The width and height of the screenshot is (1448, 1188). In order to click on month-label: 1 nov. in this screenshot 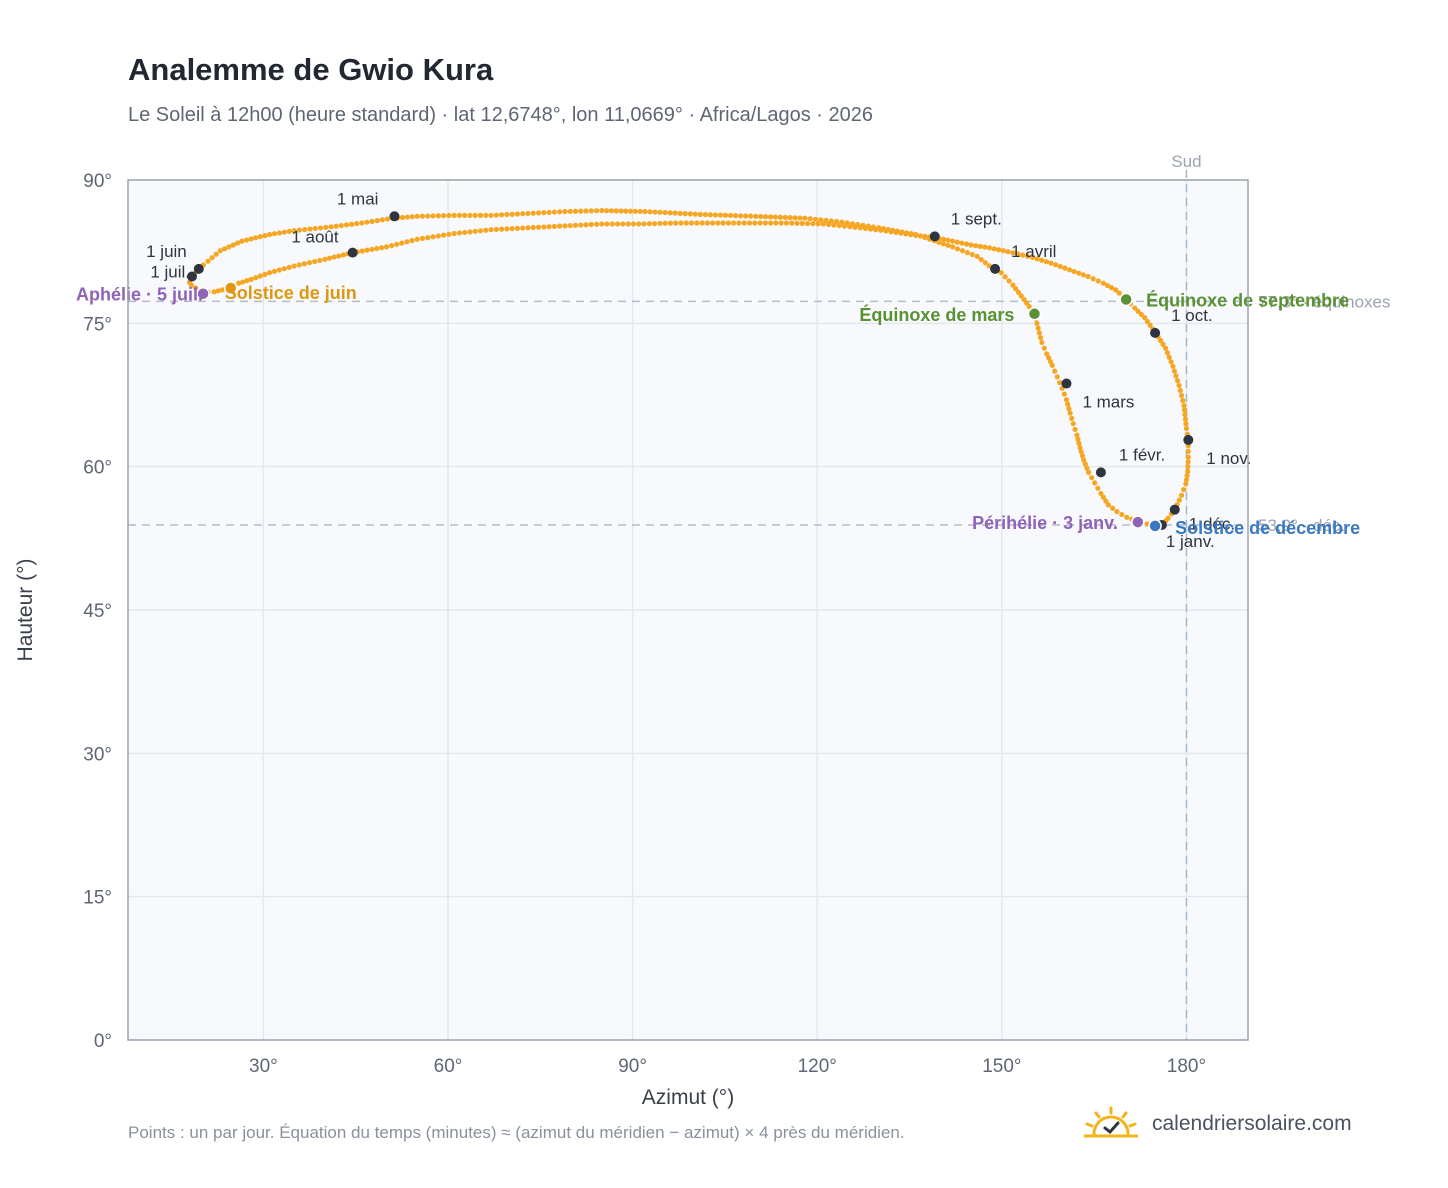, I will do `click(1228, 458)`.